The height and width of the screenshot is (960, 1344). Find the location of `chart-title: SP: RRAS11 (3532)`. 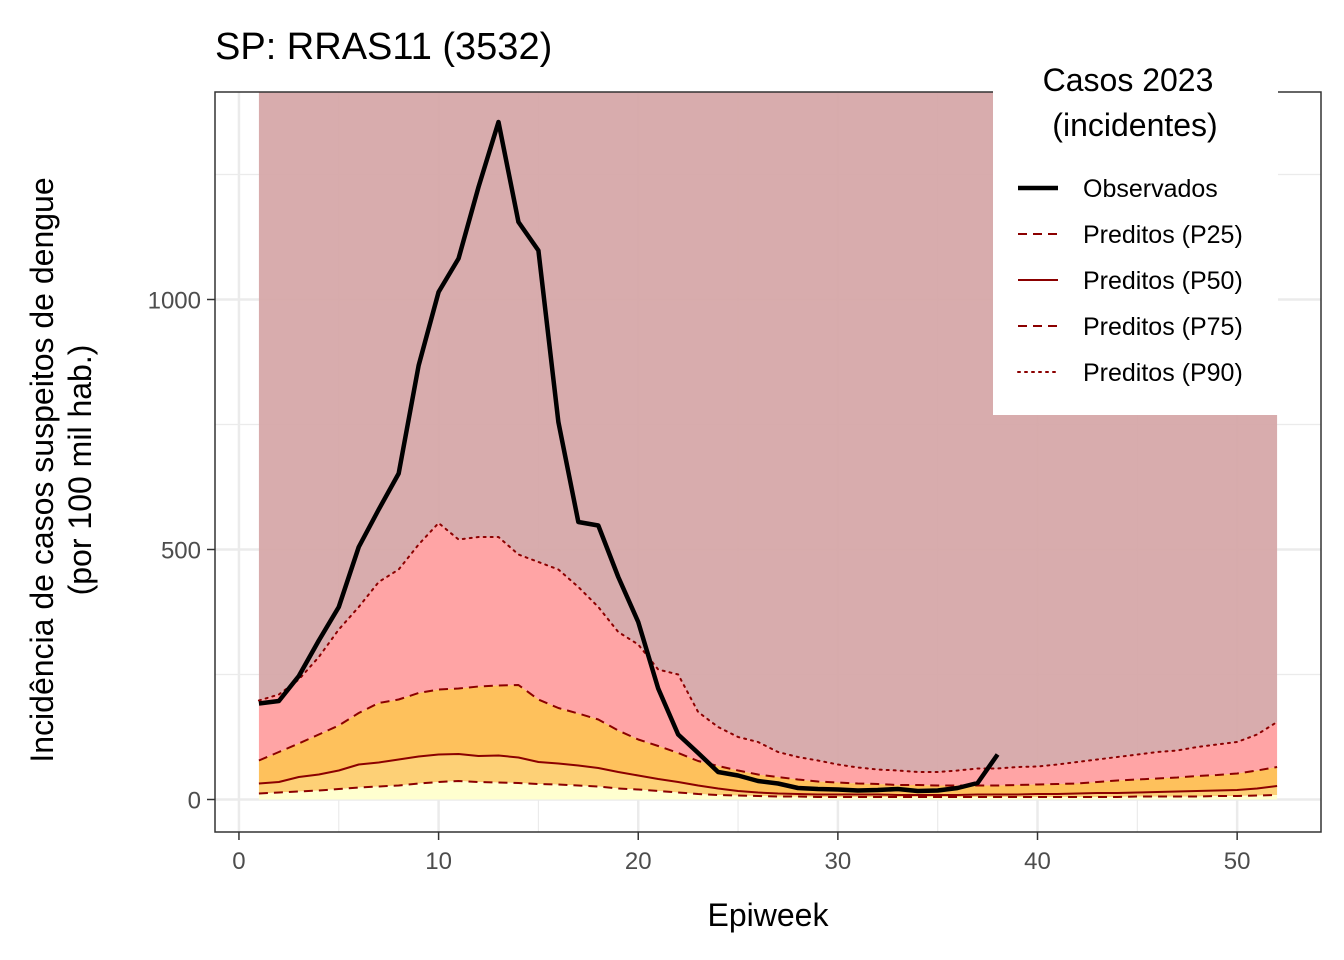

chart-title: SP: RRAS11 (3532) is located at coordinates (383, 47).